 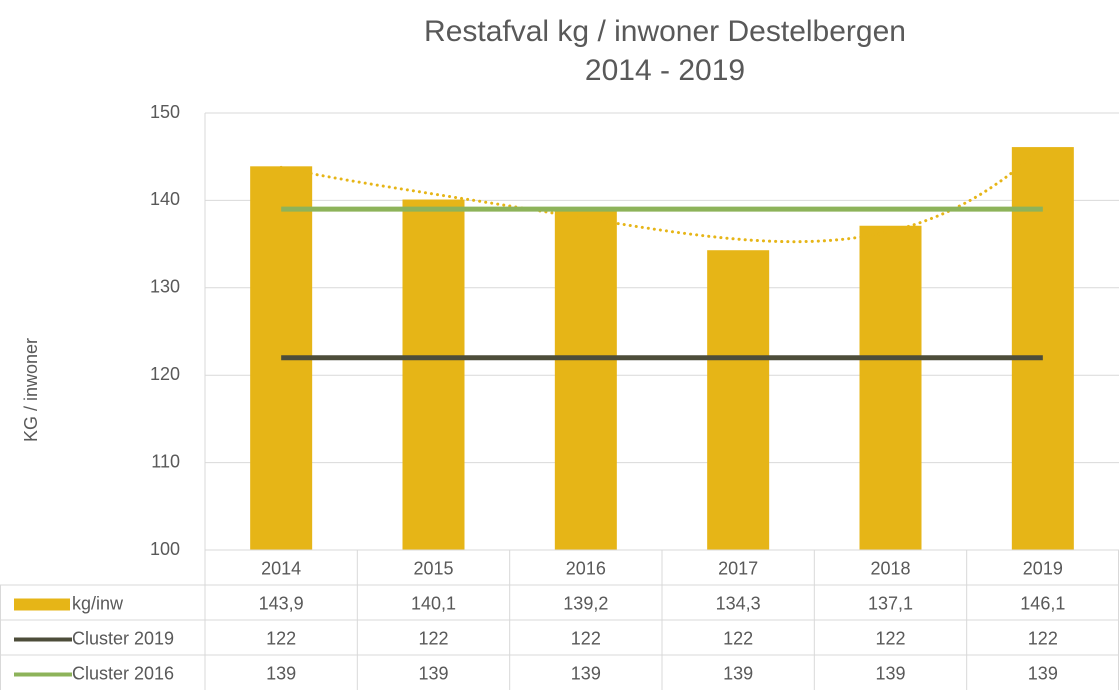 What do you see at coordinates (165, 112) in the screenshot?
I see `y-tick-label: 150` at bounding box center [165, 112].